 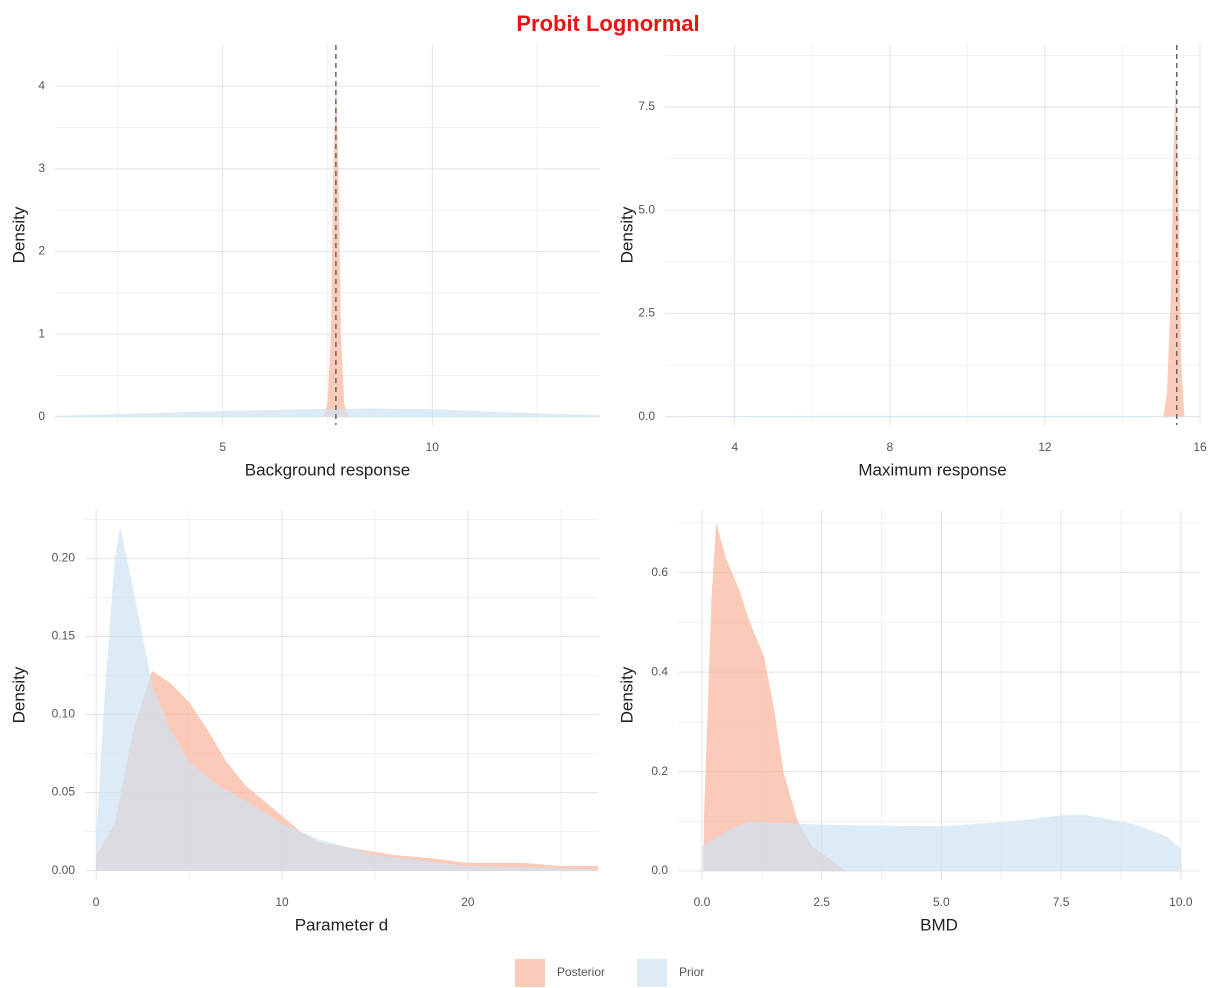 I want to click on y-tick-label: 7.5, so click(x=646, y=106).